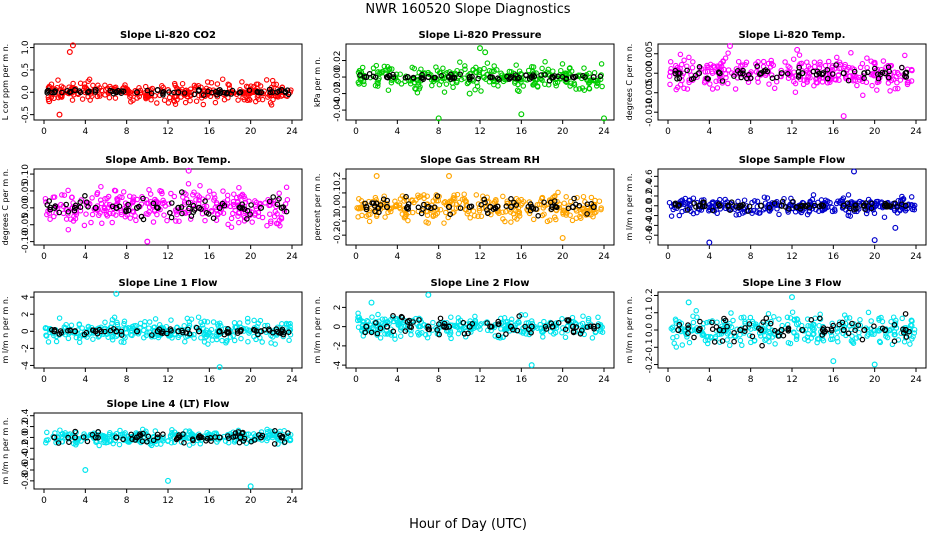 The width and height of the screenshot is (936, 540). I want to click on x-tick-label: 16, so click(210, 132).